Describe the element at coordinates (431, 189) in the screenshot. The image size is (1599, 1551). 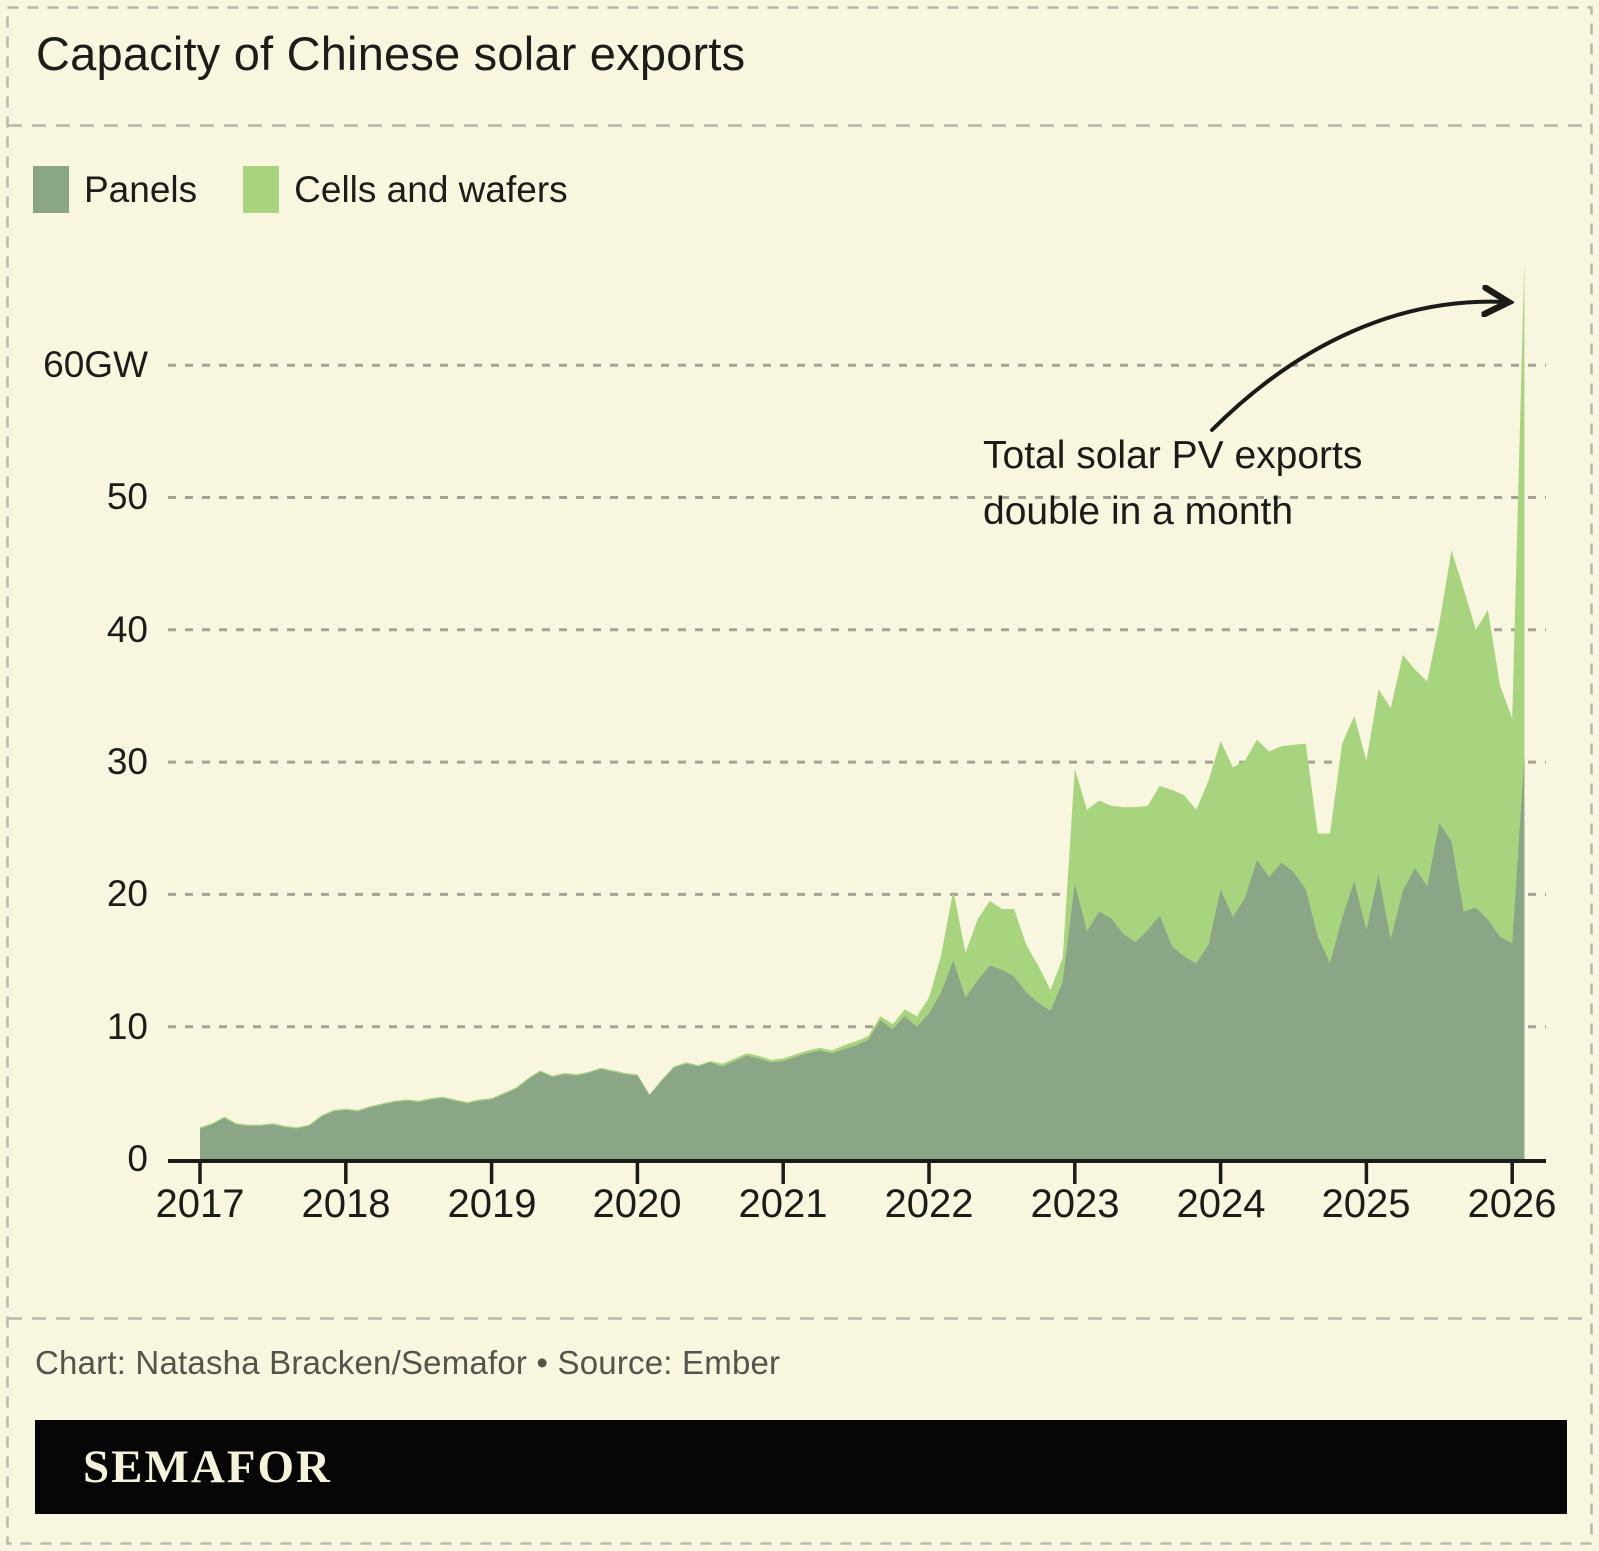
I see `legend-label-cells-and-wafers: Cells and wafers` at that location.